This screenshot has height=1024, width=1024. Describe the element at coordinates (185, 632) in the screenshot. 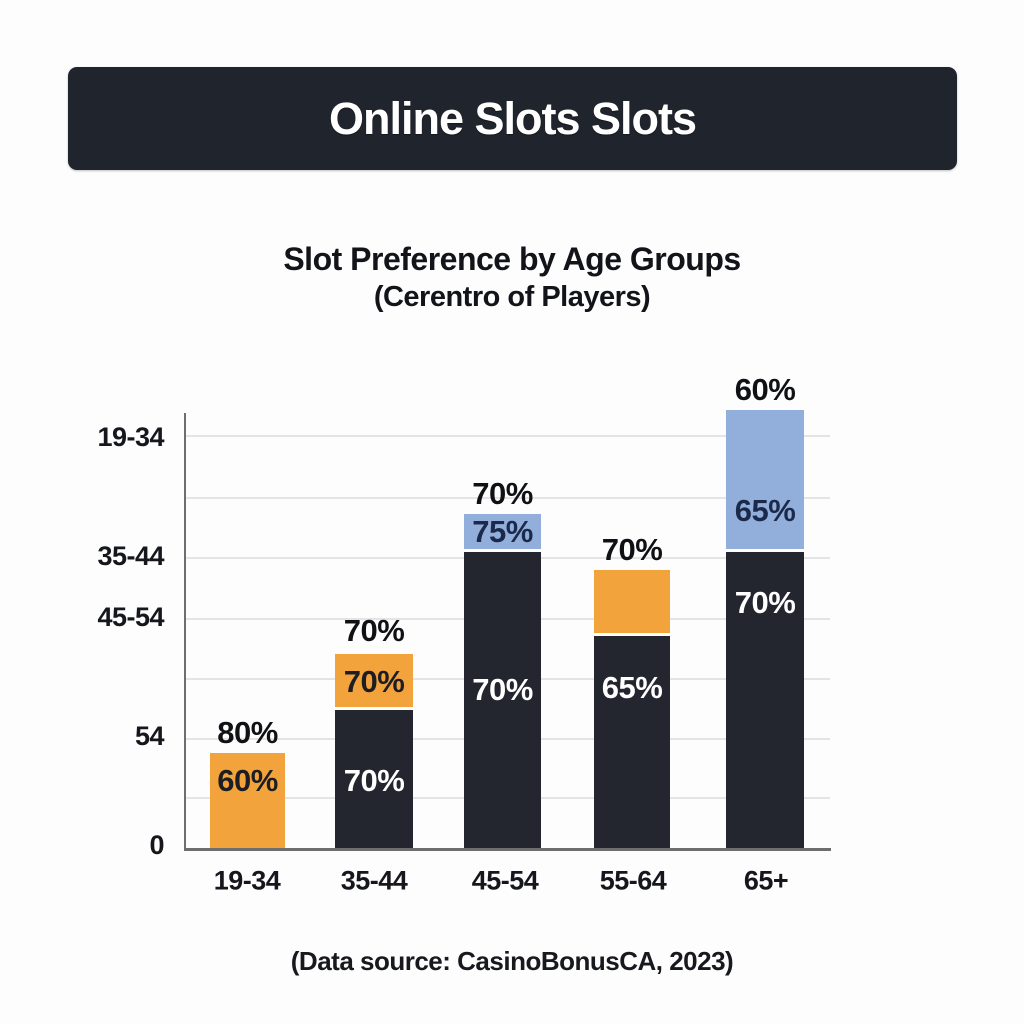

I see `y-axis-line` at that location.